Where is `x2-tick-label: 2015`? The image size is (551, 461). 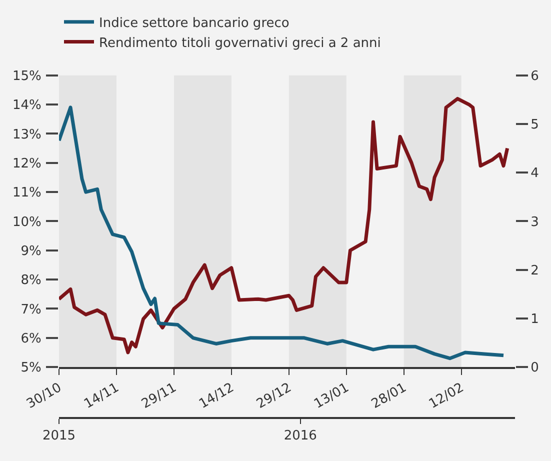
x2-tick-label: 2015 is located at coordinates (59, 436).